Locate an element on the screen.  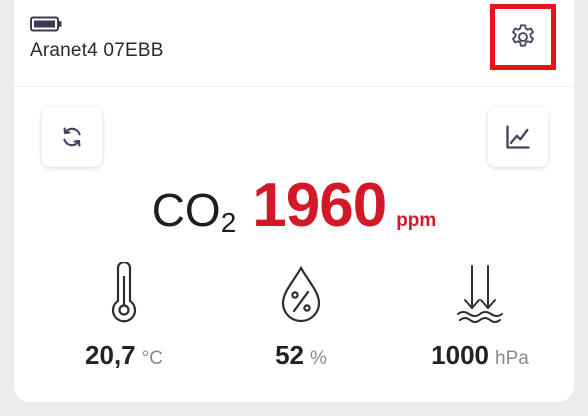
temperature-metric: 20,7 °C is located at coordinates (124, 318).